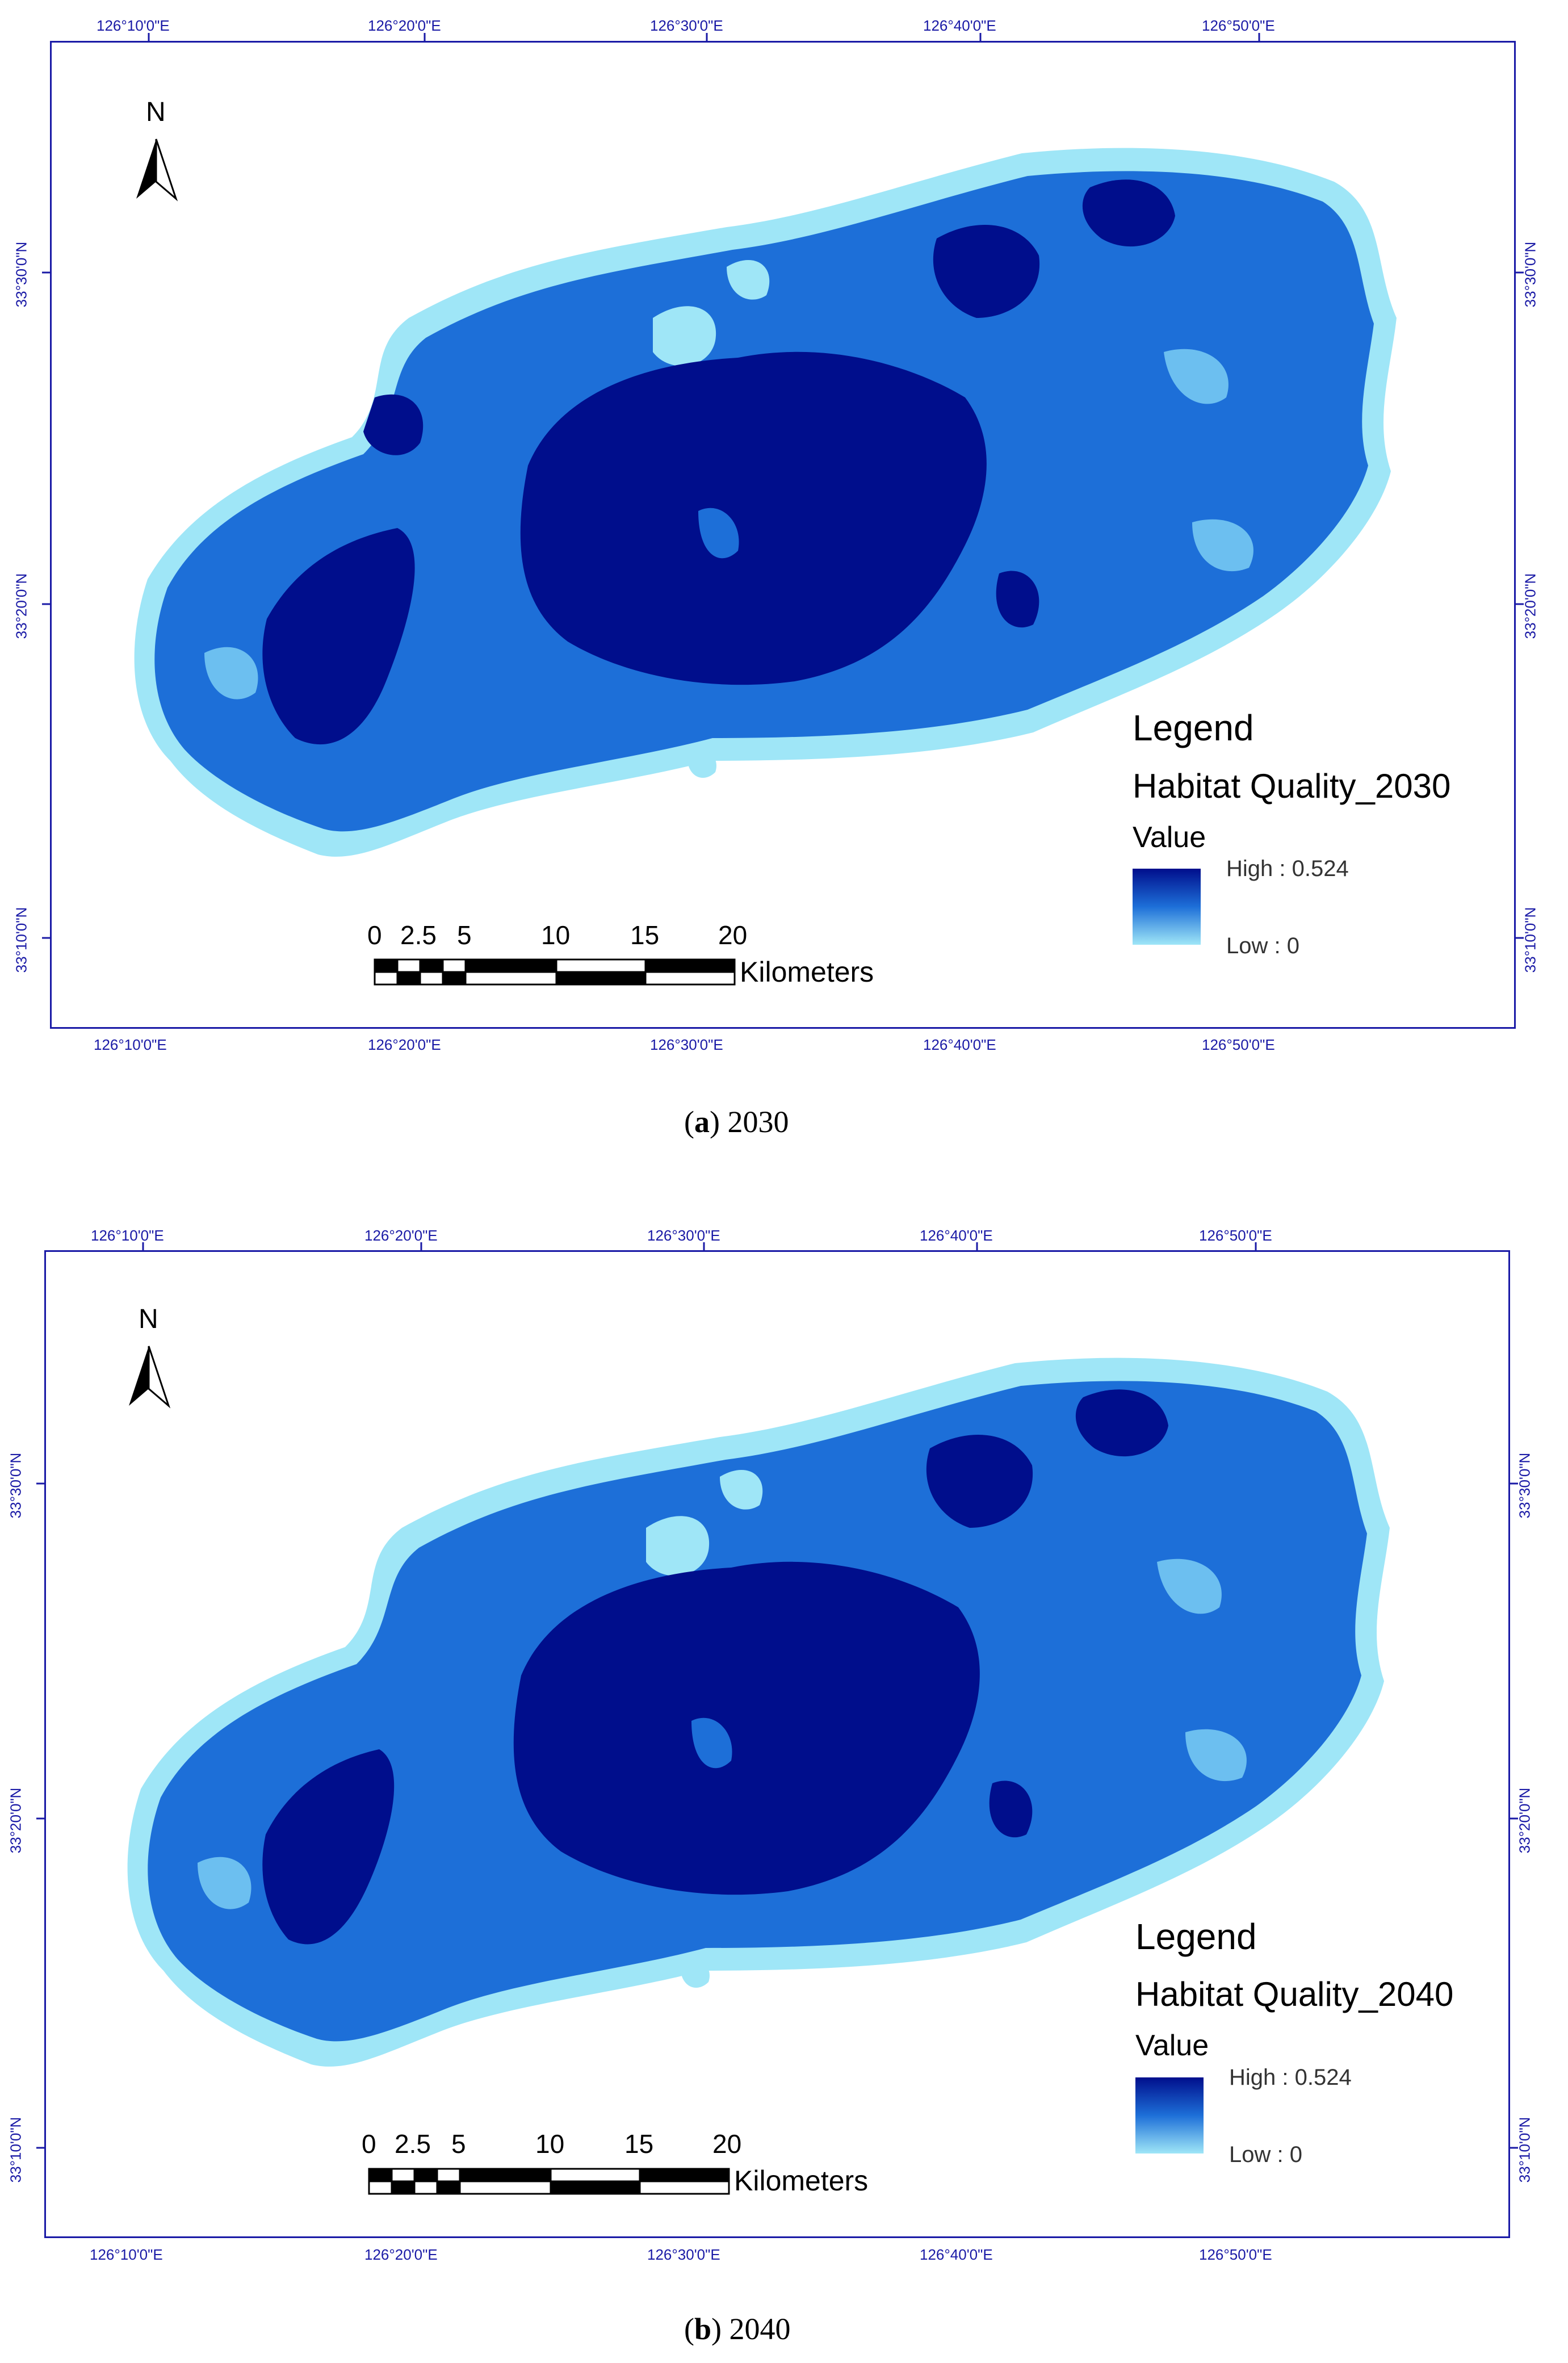 This screenshot has width=1568, height=2363. I want to click on caption-letter: a, so click(702, 1122).